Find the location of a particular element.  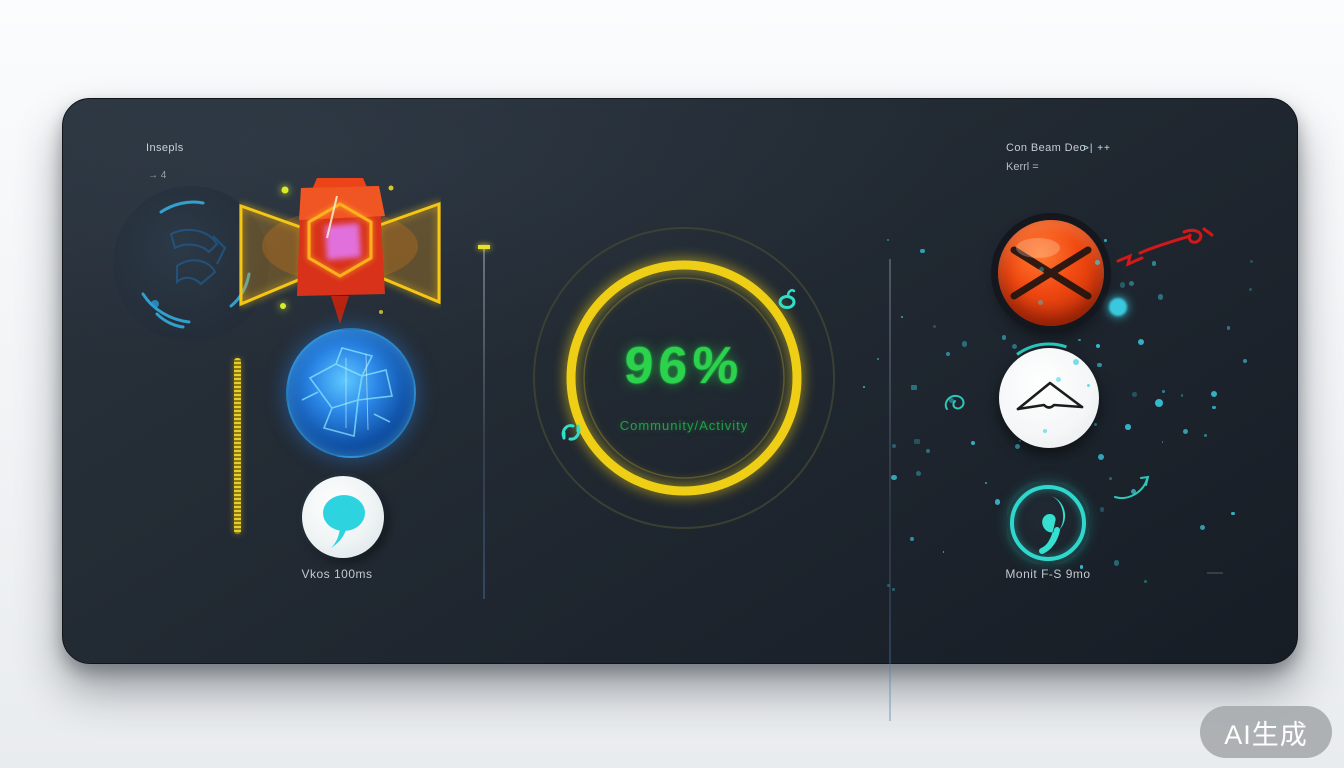

gauge-percent-value: 96% is located at coordinates (684, 366).